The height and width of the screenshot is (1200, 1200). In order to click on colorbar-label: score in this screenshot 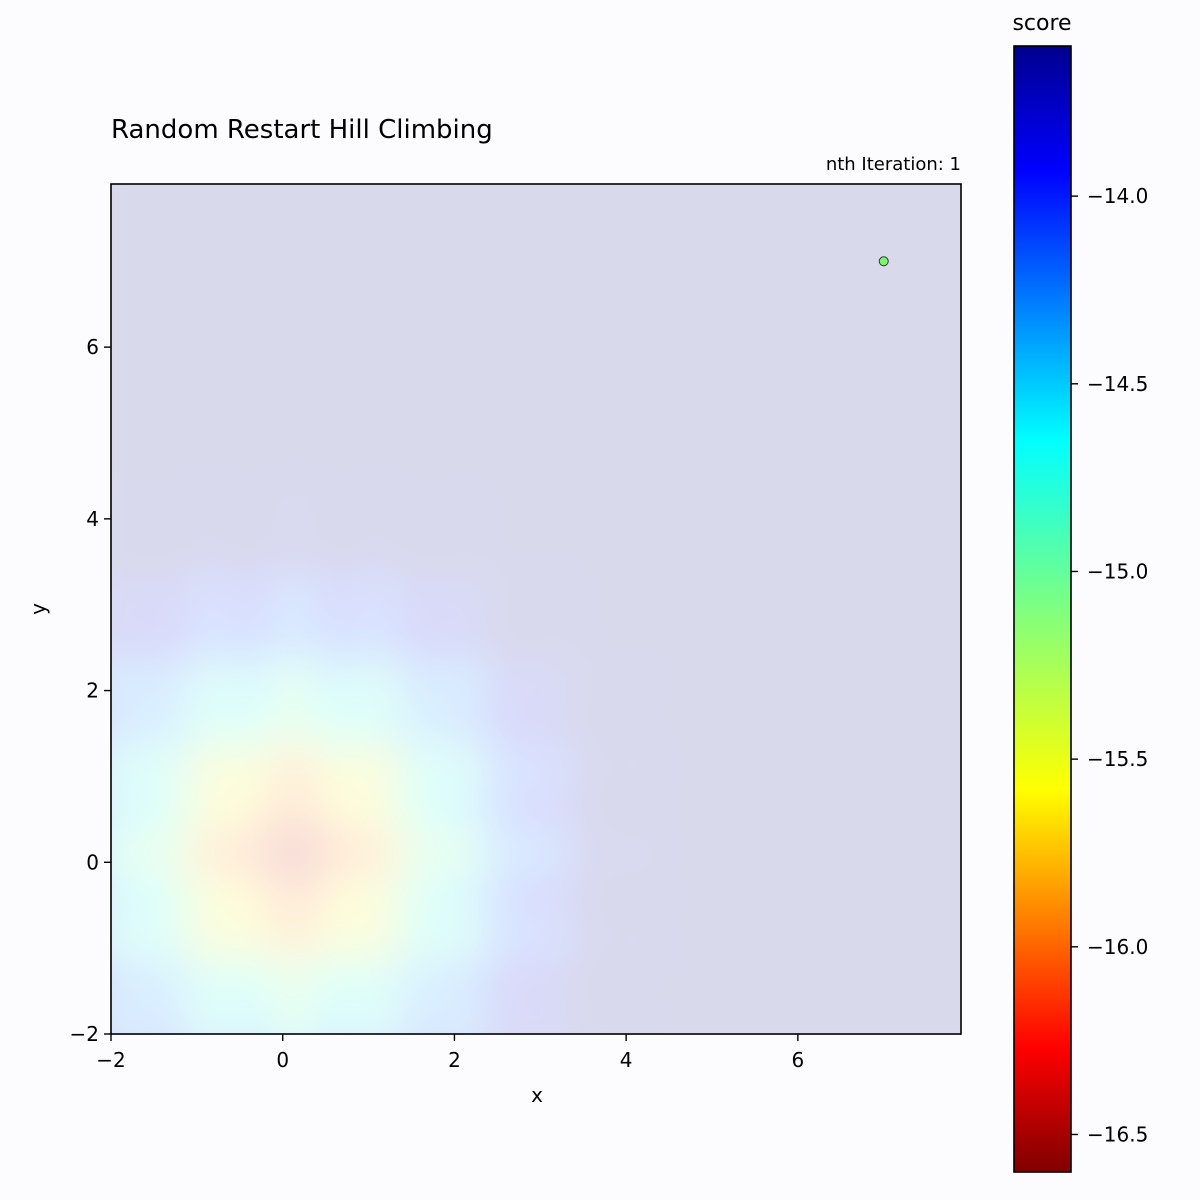, I will do `click(1041, 23)`.